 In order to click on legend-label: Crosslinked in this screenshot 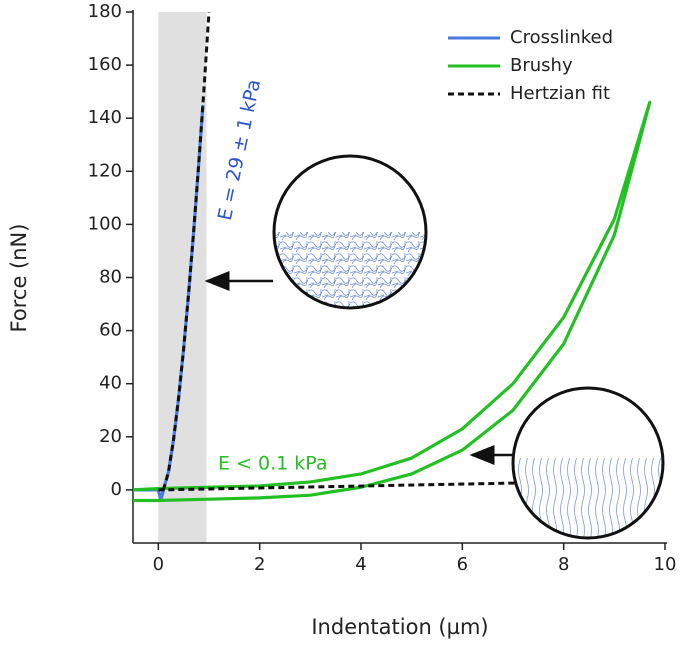, I will do `click(561, 37)`.